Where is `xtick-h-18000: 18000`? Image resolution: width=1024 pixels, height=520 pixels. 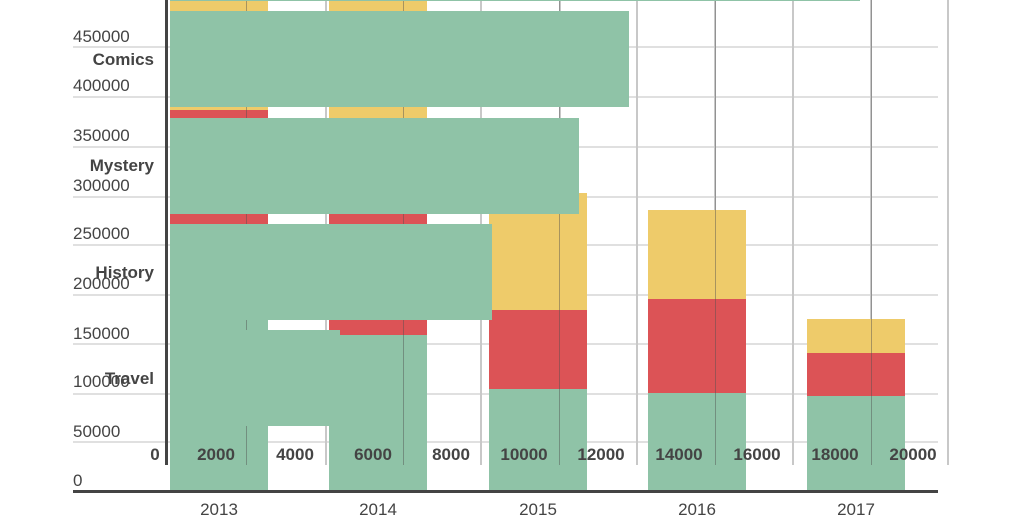
xtick-h-18000: 18000 is located at coordinates (835, 454).